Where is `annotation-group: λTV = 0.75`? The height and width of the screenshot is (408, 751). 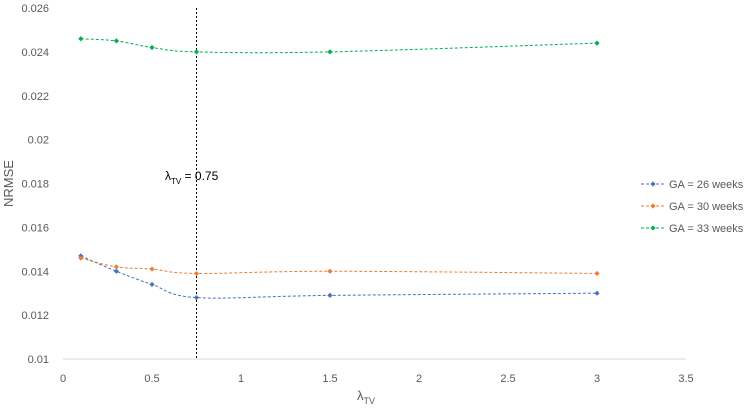 annotation-group: λTV = 0.75 is located at coordinates (192, 183).